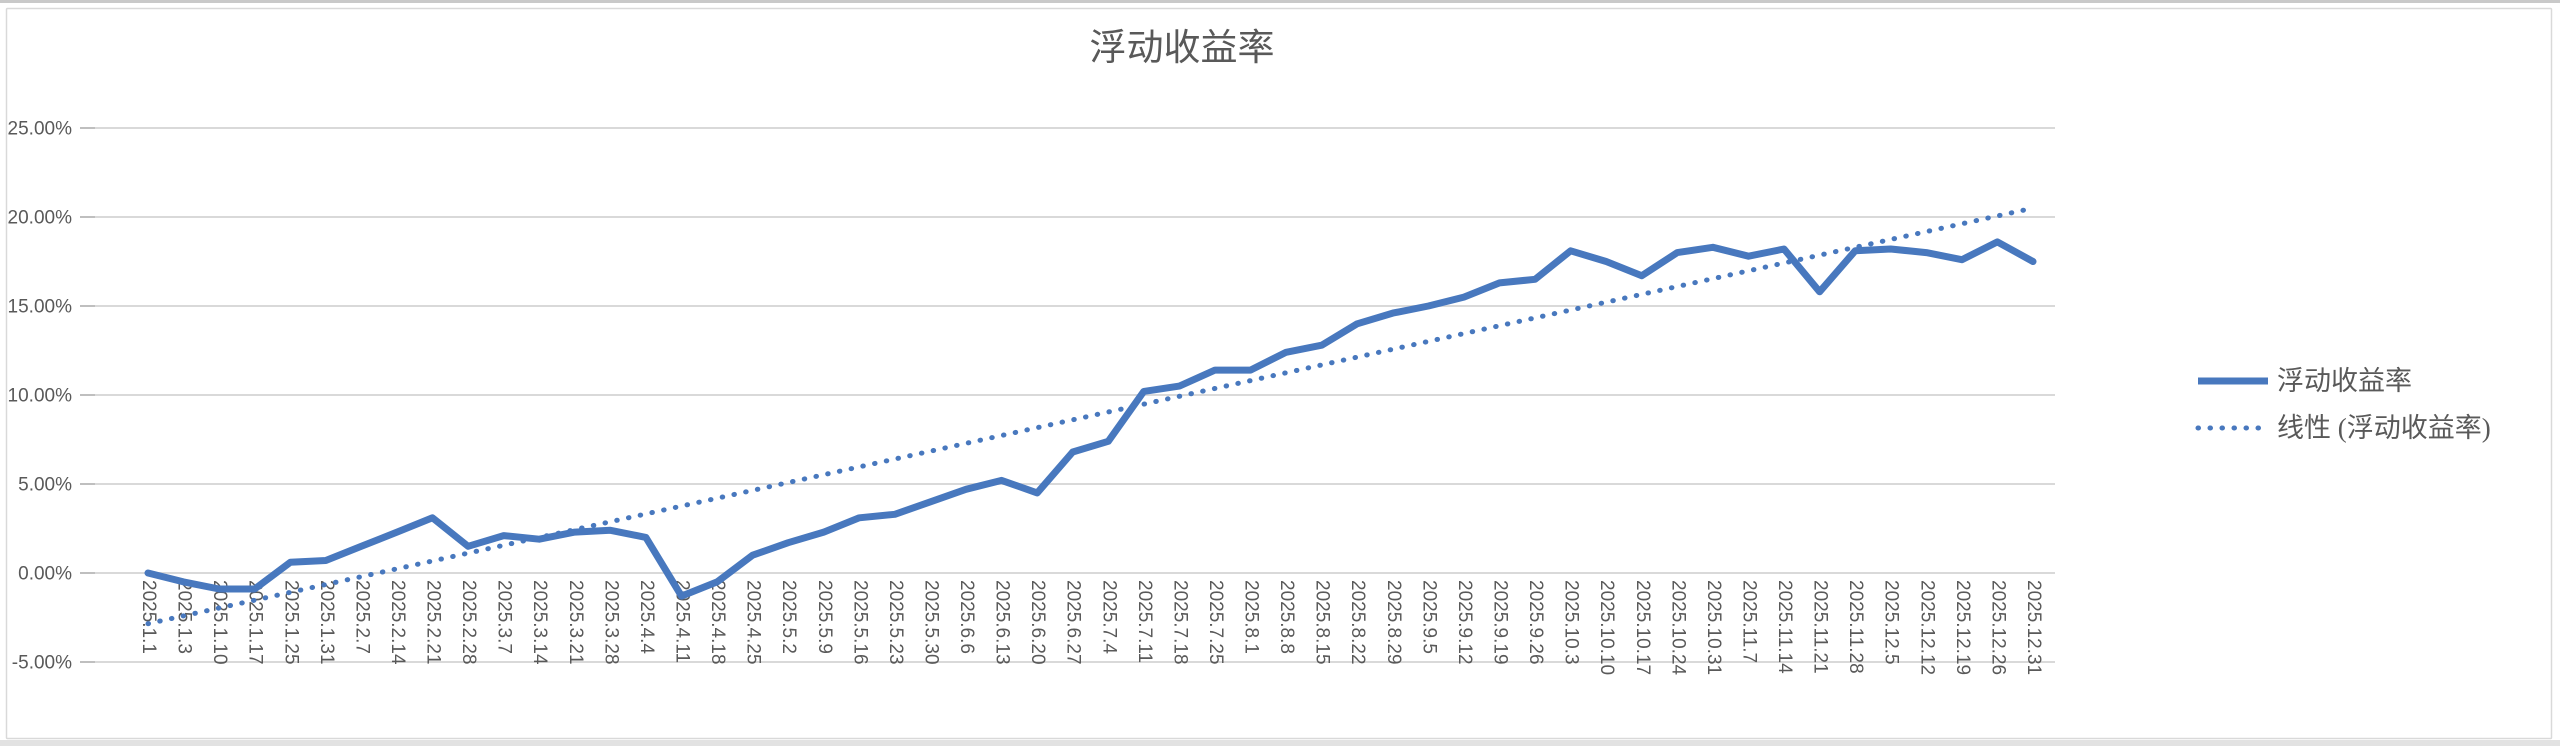  I want to click on x-tick-label: 2025.5.9, so click(824, 617).